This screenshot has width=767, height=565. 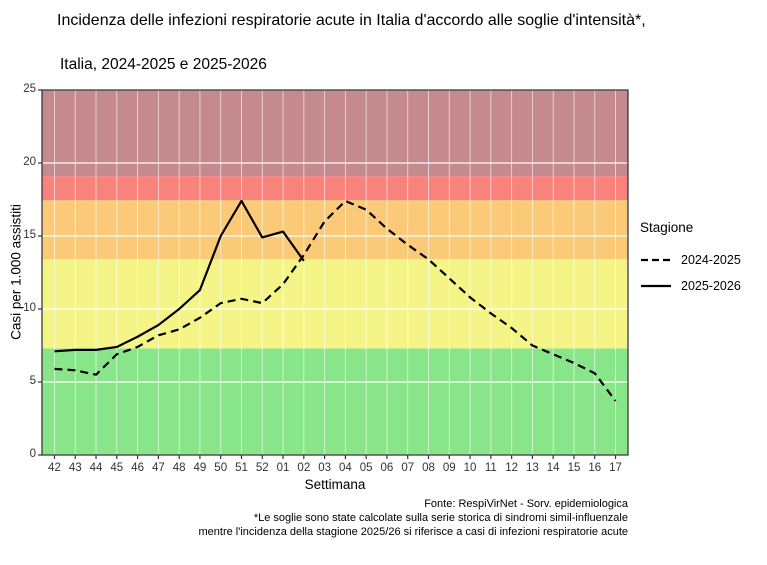 I want to click on x-tick-label: 44, so click(x=96, y=468).